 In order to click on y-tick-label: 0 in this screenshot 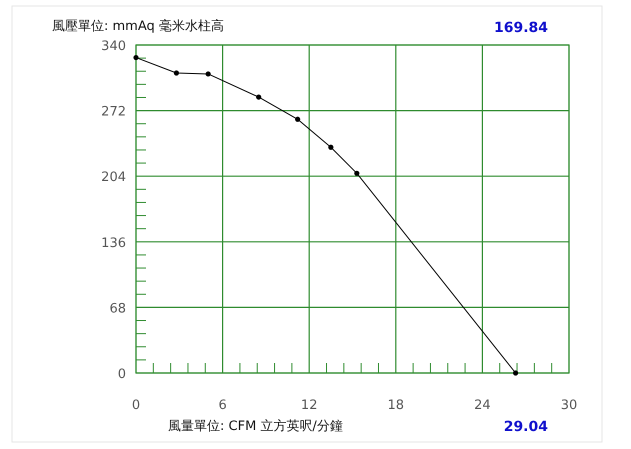, I will do `click(122, 374)`.